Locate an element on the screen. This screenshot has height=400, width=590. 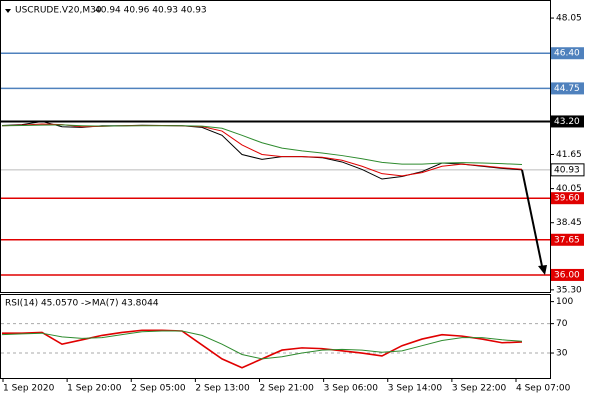
collapse-icon is located at coordinates (8, 11).